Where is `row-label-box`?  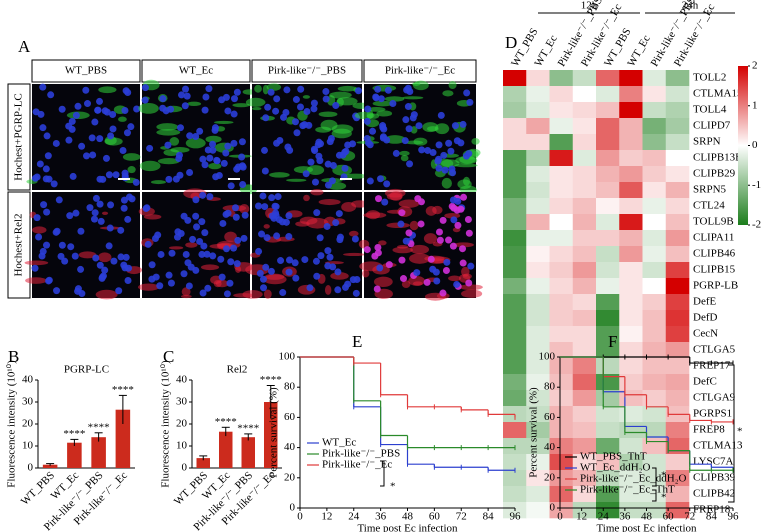 row-label-box is located at coordinates (19, 137).